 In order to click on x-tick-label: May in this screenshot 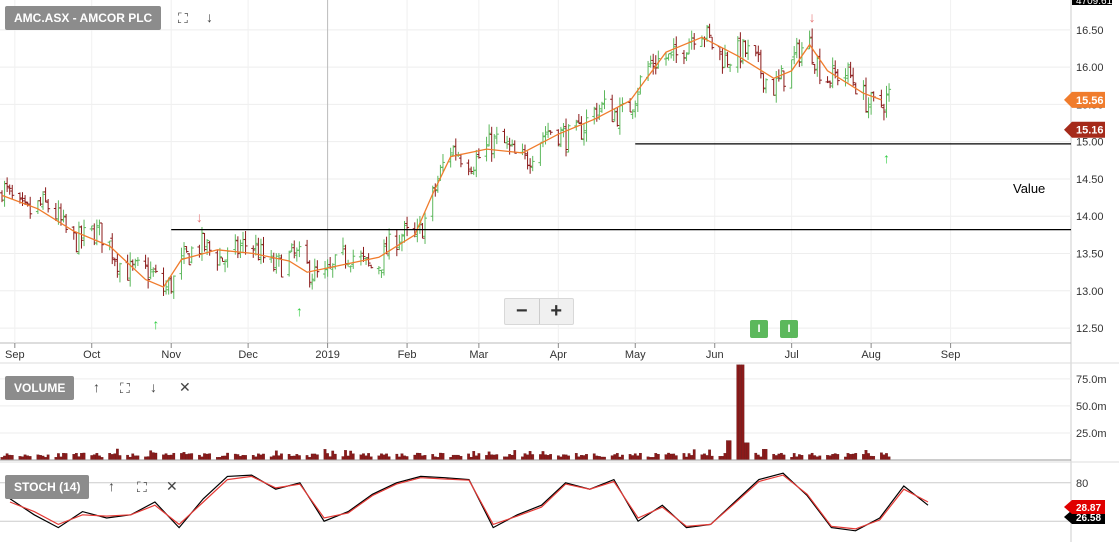, I will do `click(635, 355)`.